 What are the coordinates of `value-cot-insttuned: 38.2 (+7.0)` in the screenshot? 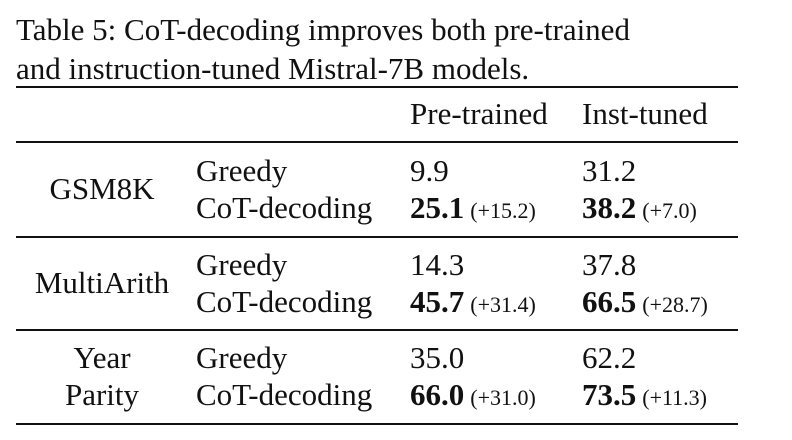 It's located at (639, 209).